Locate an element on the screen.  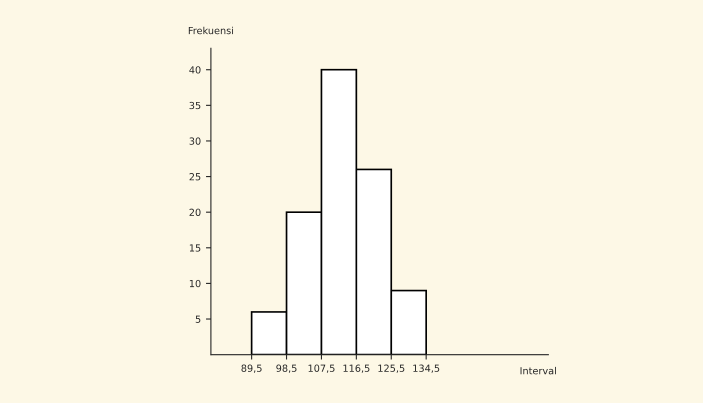
y-tick-label: 5 is located at coordinates (198, 319).